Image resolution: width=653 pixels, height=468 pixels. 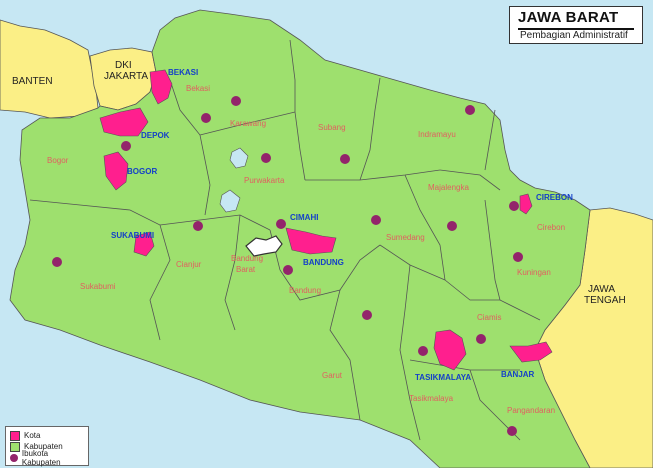 What do you see at coordinates (423, 351) in the screenshot?
I see `ibukota-tasikmalaya` at bounding box center [423, 351].